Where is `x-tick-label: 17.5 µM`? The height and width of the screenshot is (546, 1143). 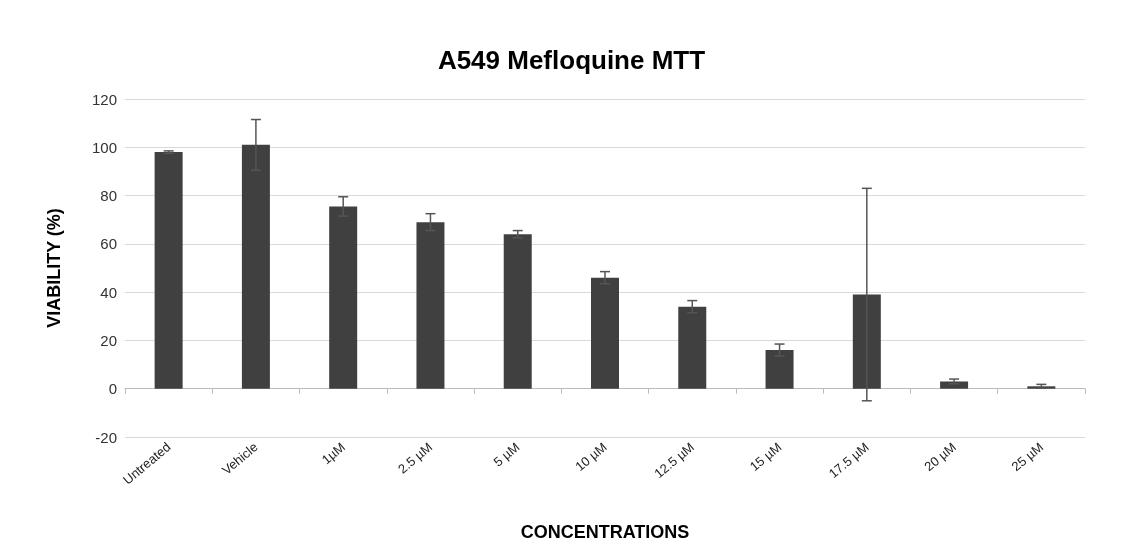 x-tick-label: 17.5 µM is located at coordinates (848, 460).